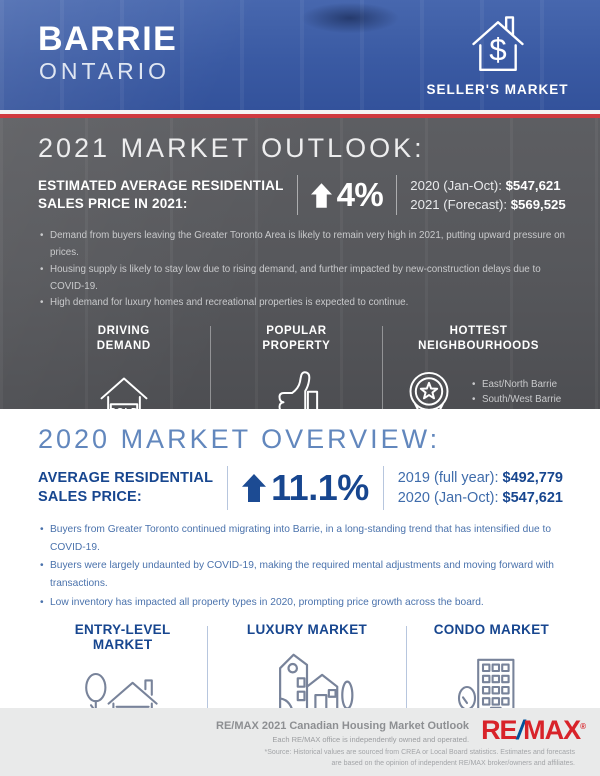 The height and width of the screenshot is (776, 600). What do you see at coordinates (520, 730) in the screenshot?
I see `logo-slash: /` at bounding box center [520, 730].